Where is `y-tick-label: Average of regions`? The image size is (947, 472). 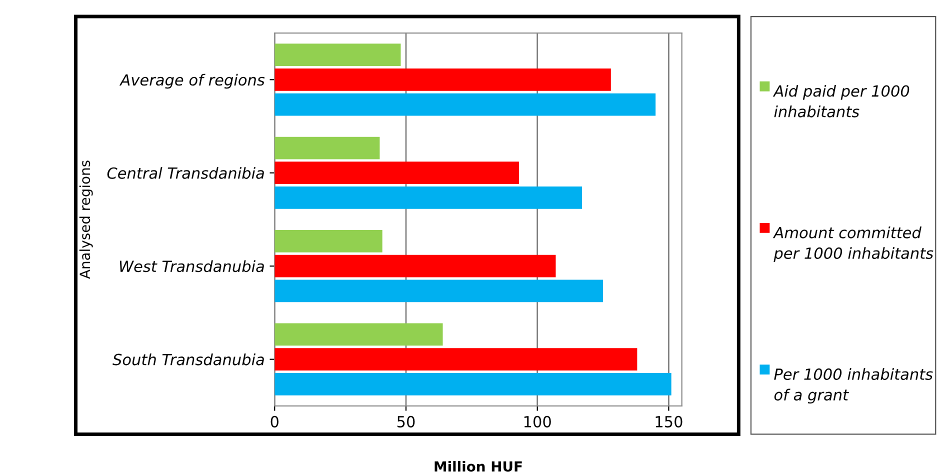 y-tick-label: Average of regions is located at coordinates (192, 81).